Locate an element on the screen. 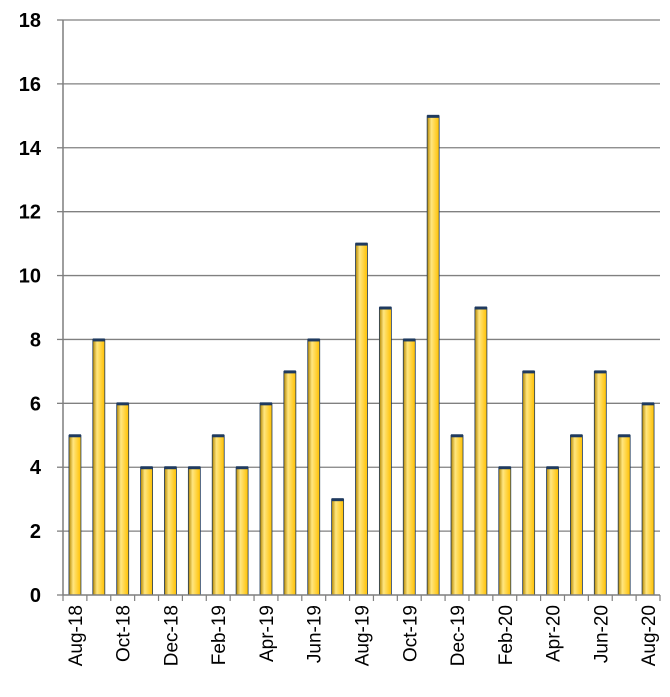  x-tick-label: Jun-20 is located at coordinates (601, 634).